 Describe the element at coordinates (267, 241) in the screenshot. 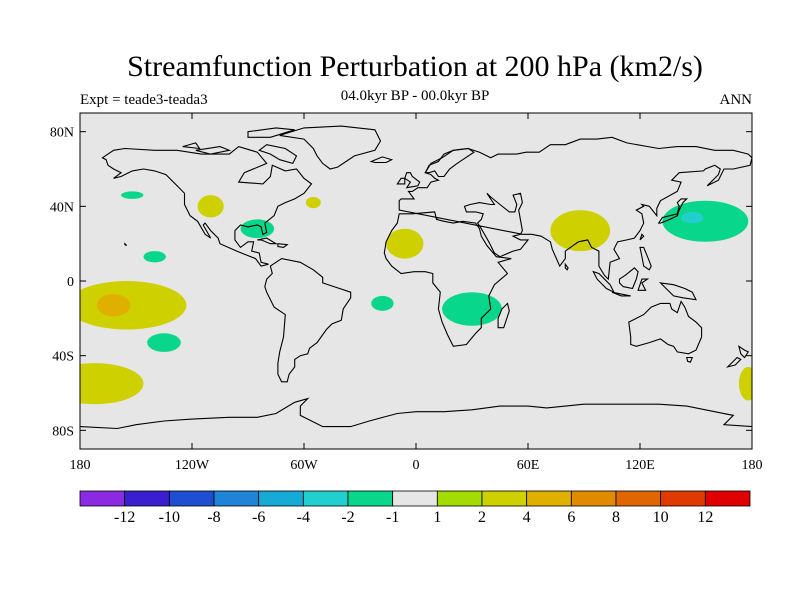

I see `coastline-cuba` at that location.